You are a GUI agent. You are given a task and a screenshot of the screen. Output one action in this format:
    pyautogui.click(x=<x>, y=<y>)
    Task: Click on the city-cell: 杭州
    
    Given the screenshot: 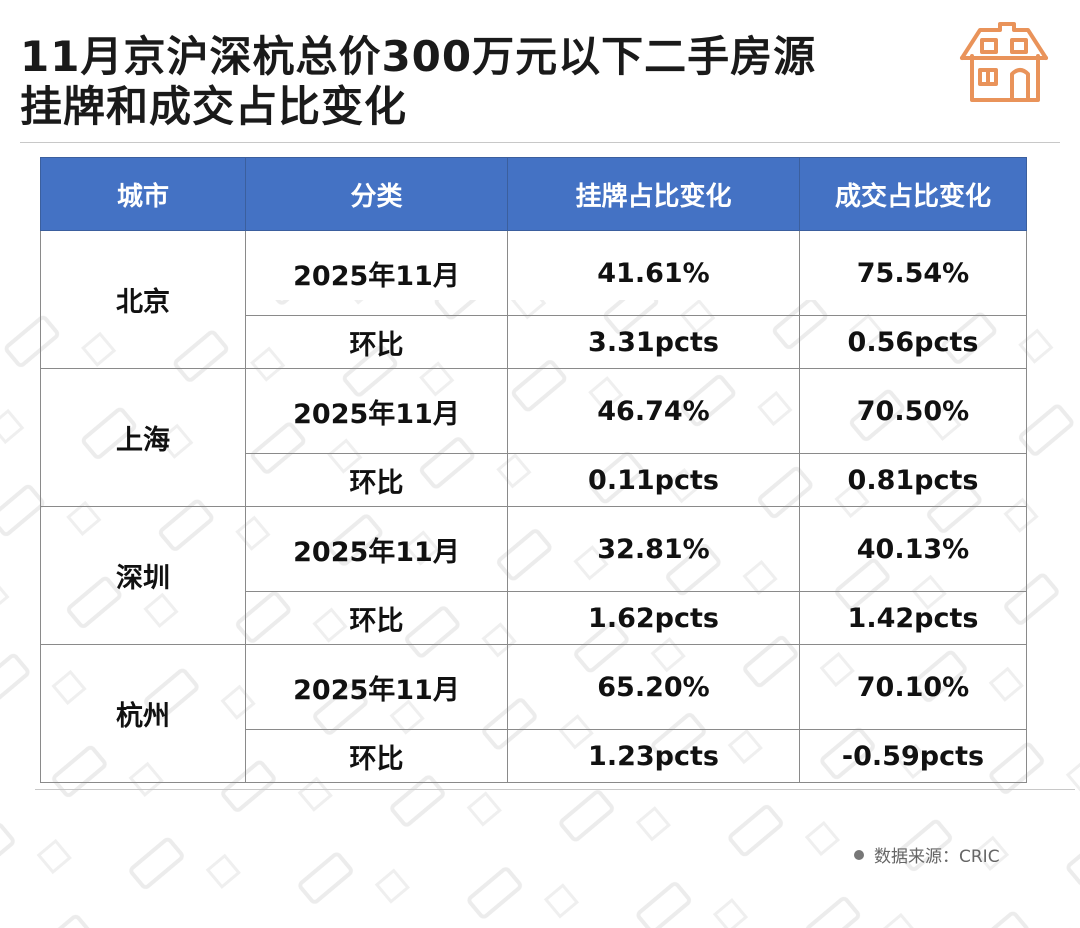 What is the action you would take?
    pyautogui.click(x=143, y=713)
    